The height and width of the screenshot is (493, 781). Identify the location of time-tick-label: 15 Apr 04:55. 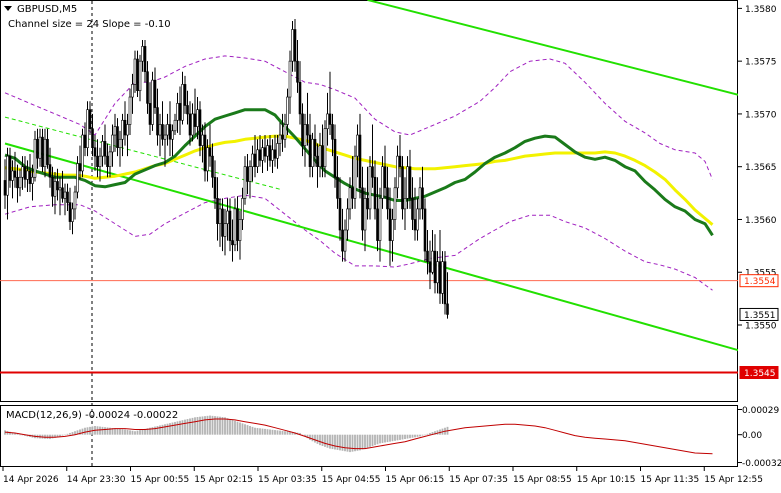
(351, 480).